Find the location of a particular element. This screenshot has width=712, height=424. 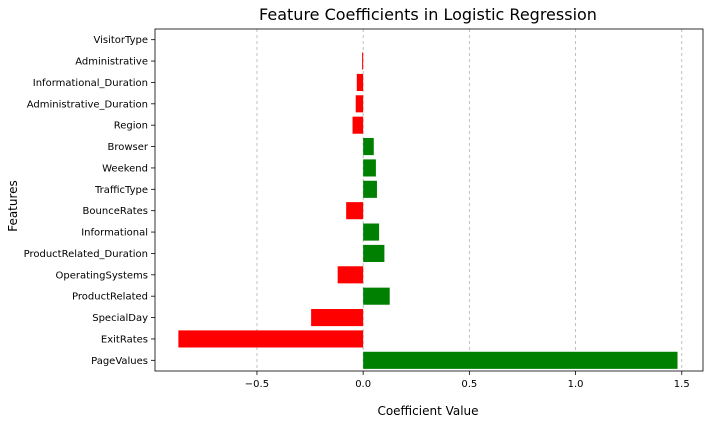

y-tick-label: Weekend is located at coordinates (125, 168).